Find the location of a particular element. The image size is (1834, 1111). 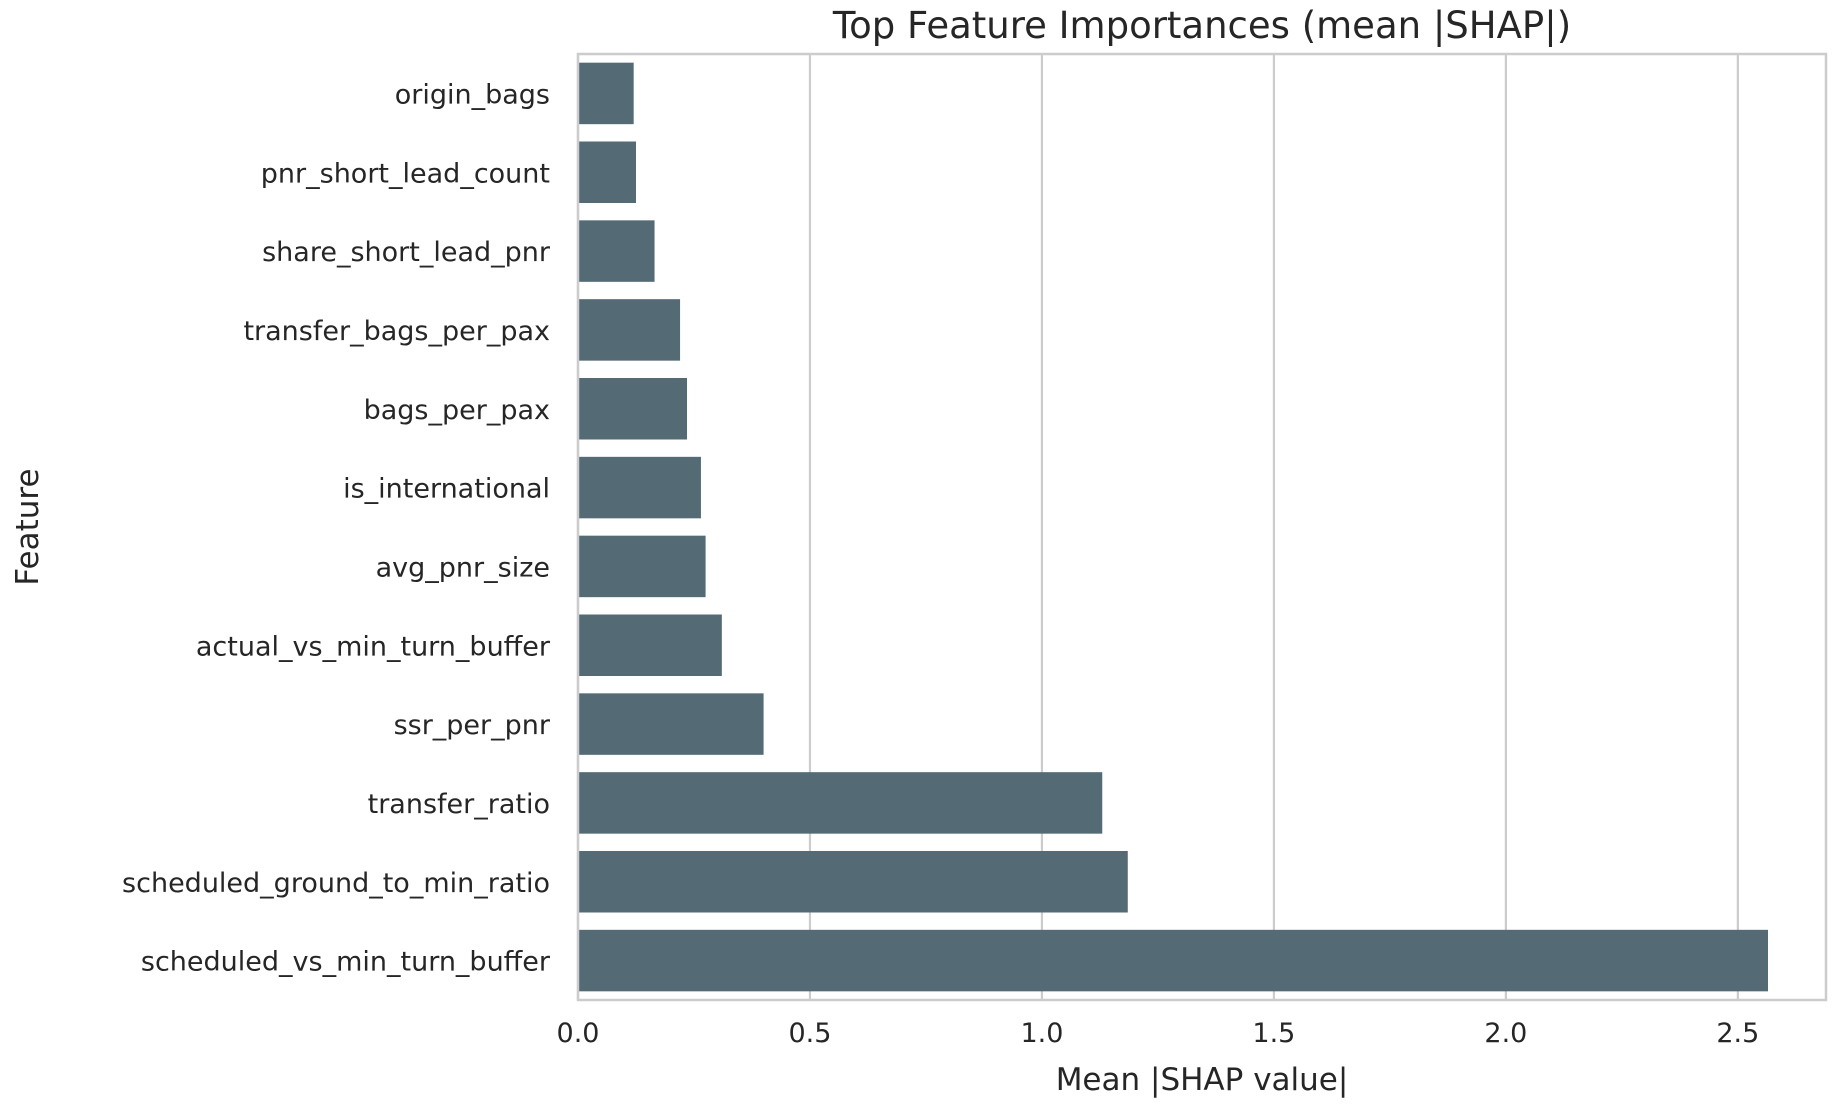

y-tick-label: share_short_lead_pnr is located at coordinates (406, 252).